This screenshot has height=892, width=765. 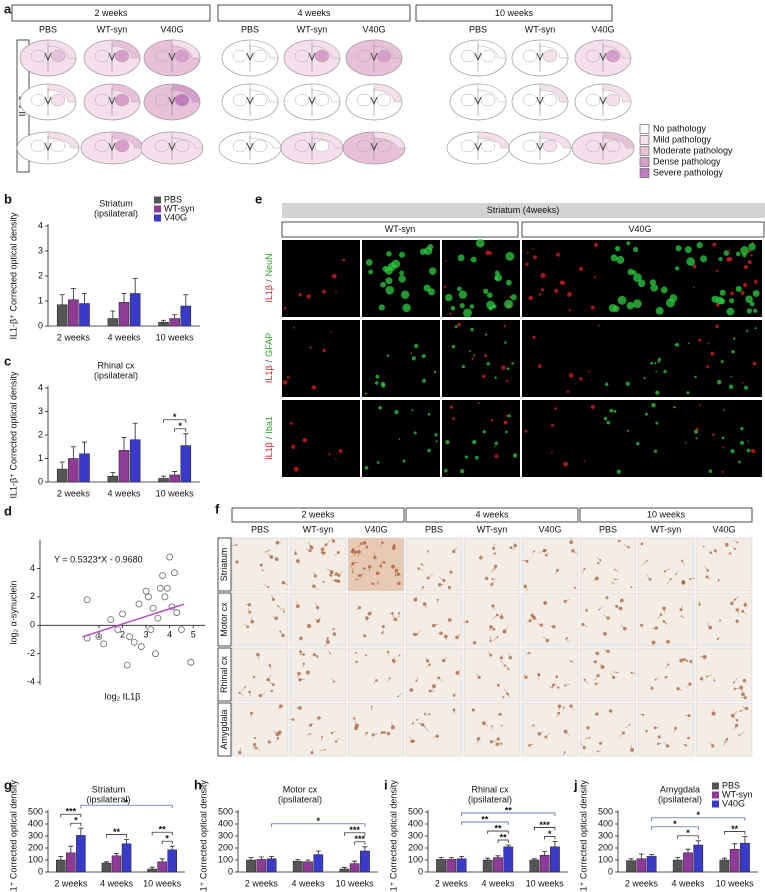 What do you see at coordinates (173, 199) in the screenshot?
I see `legend-label: PBS` at bounding box center [173, 199].